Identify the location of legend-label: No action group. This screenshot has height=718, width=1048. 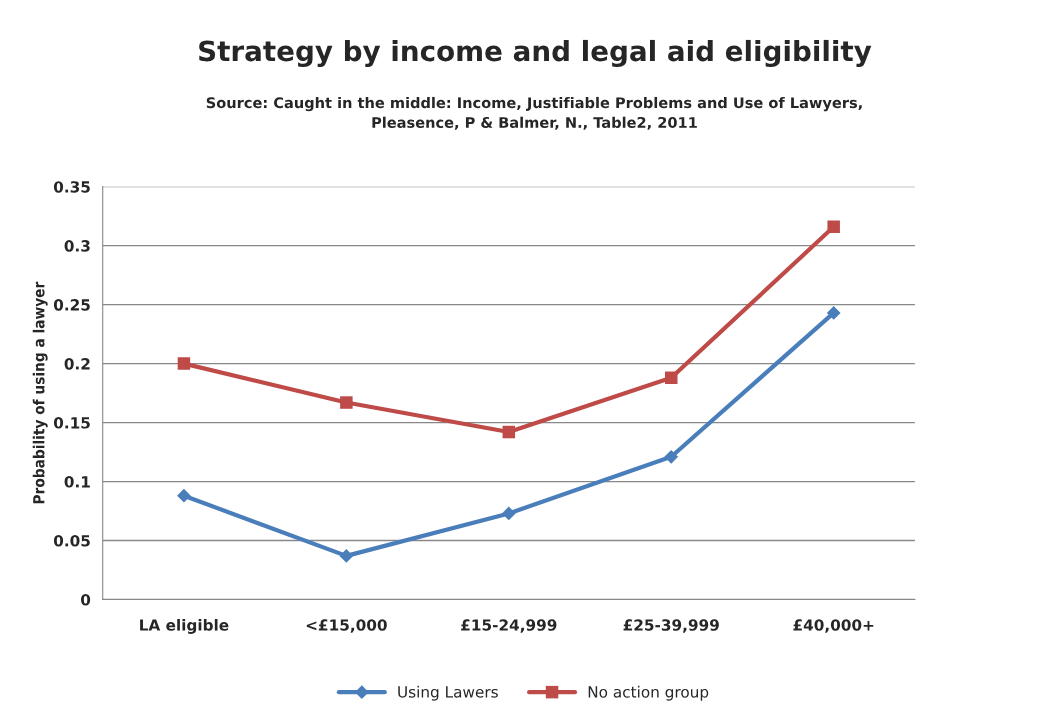
(648, 693).